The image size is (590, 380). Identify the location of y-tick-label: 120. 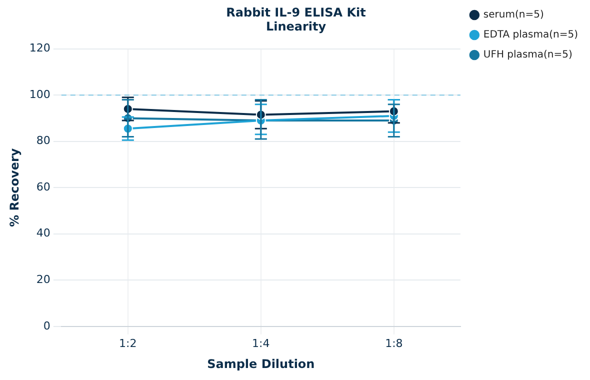
(39, 48).